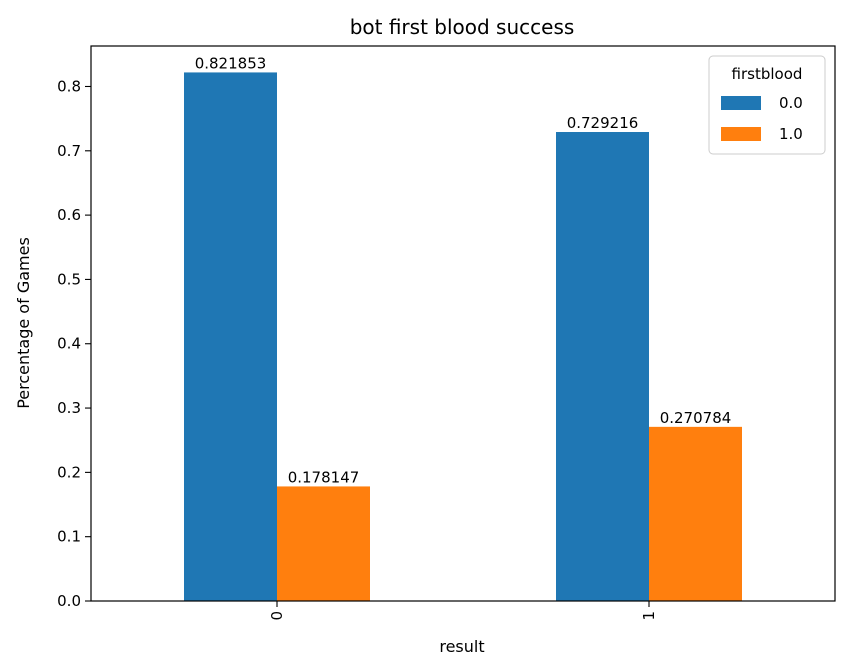 This screenshot has width=850, height=672. What do you see at coordinates (461, 646) in the screenshot?
I see `x-axis-label: result` at bounding box center [461, 646].